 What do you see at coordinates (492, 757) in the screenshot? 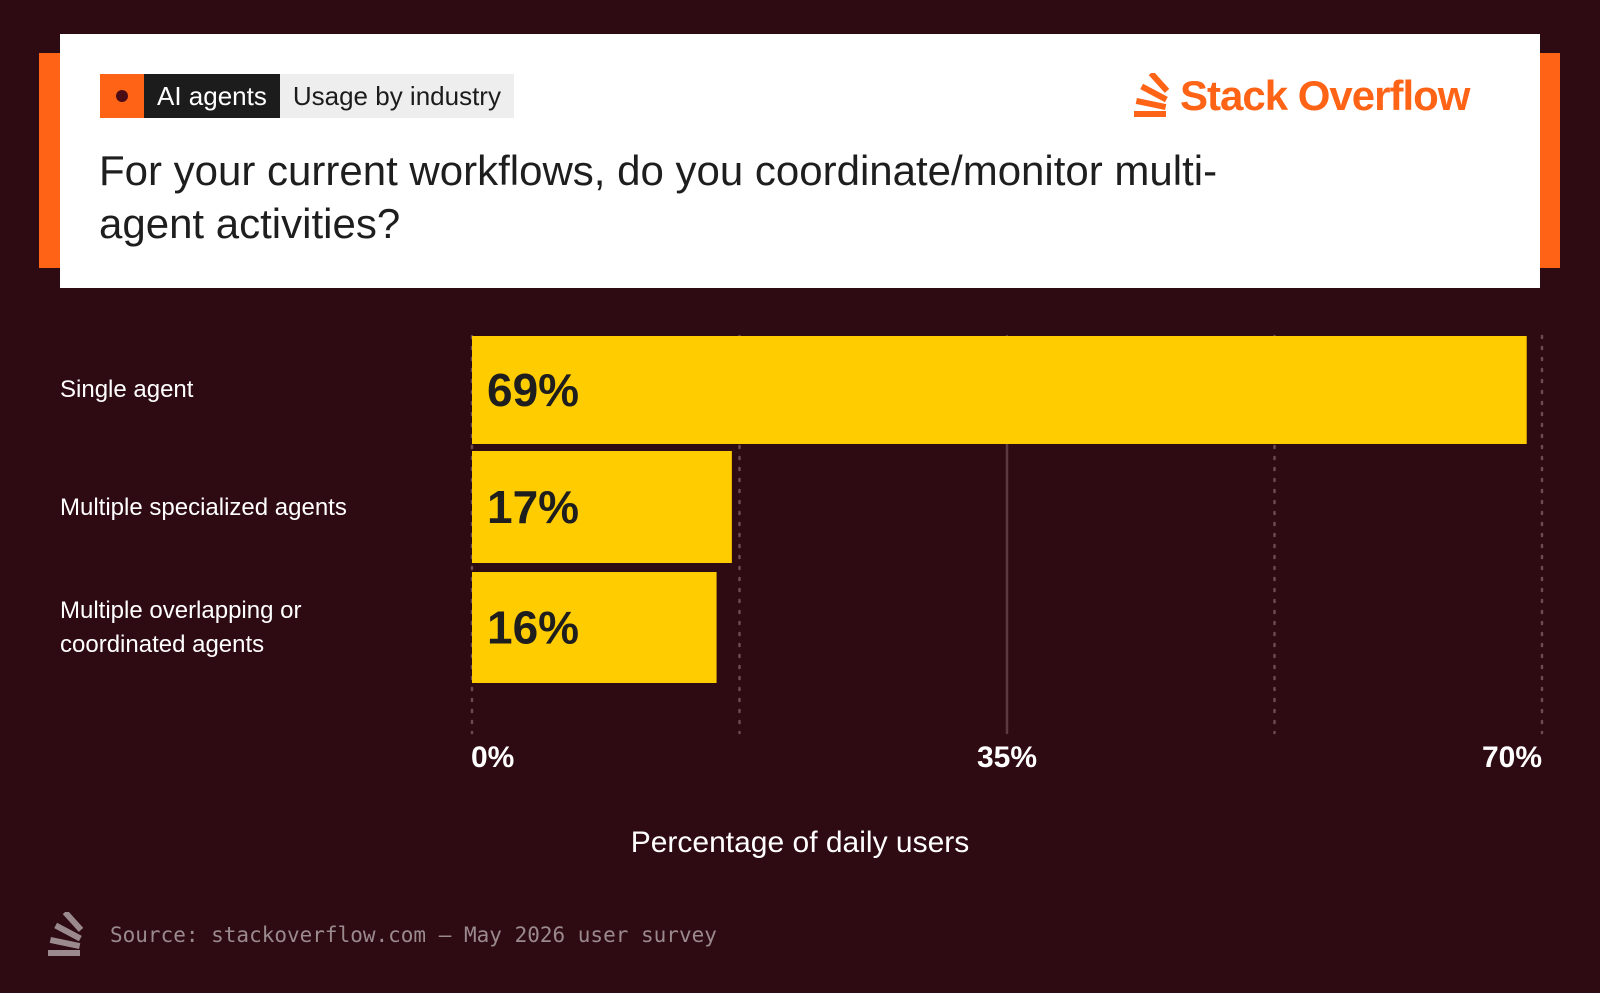
I see `tick-label: 0%` at bounding box center [492, 757].